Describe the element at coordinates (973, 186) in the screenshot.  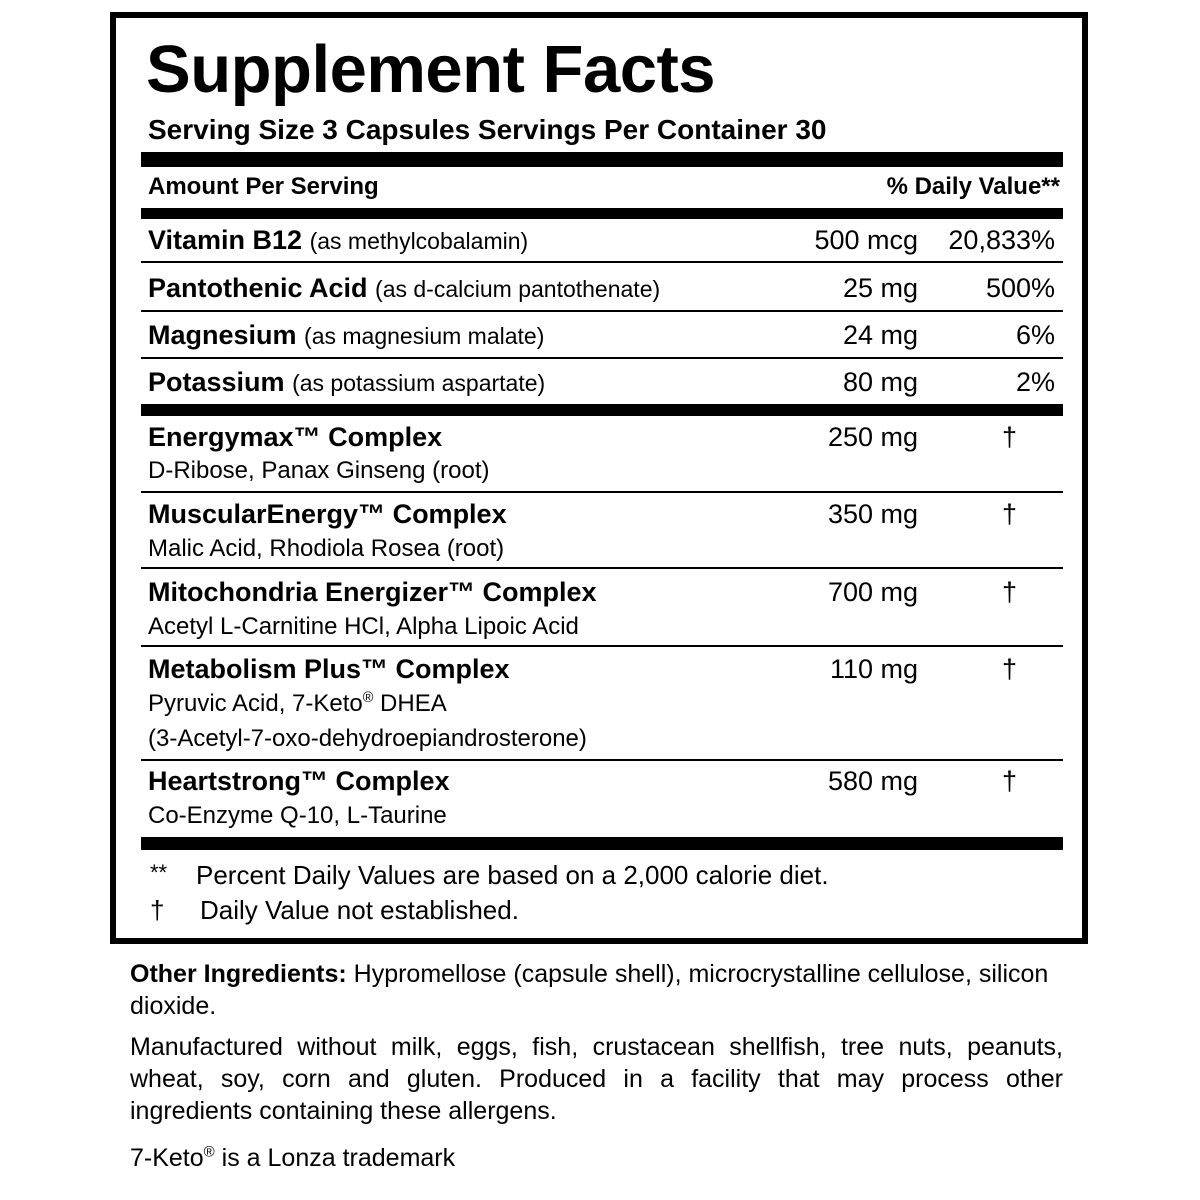
I see `daily-value-header: % Daily Value**` at that location.